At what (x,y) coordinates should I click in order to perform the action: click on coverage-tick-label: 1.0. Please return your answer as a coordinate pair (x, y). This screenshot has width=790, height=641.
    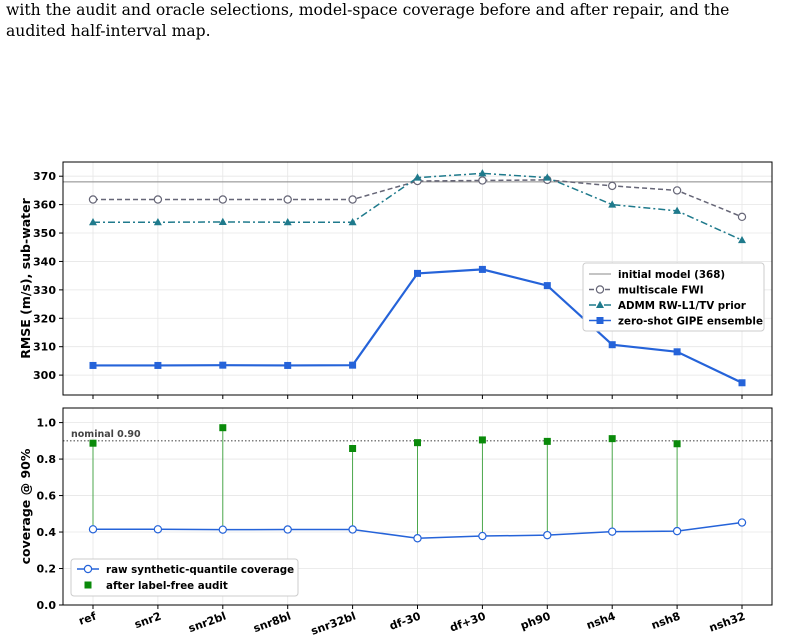
    Looking at the image, I should click on (47, 423).